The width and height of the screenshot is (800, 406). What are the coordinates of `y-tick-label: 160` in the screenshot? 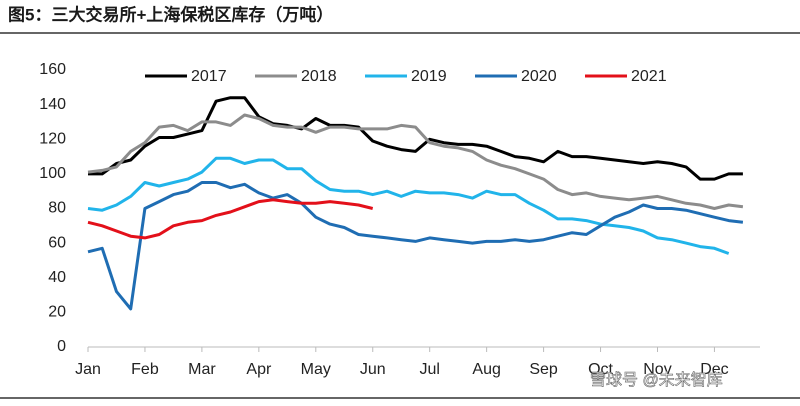 It's located at (52, 69).